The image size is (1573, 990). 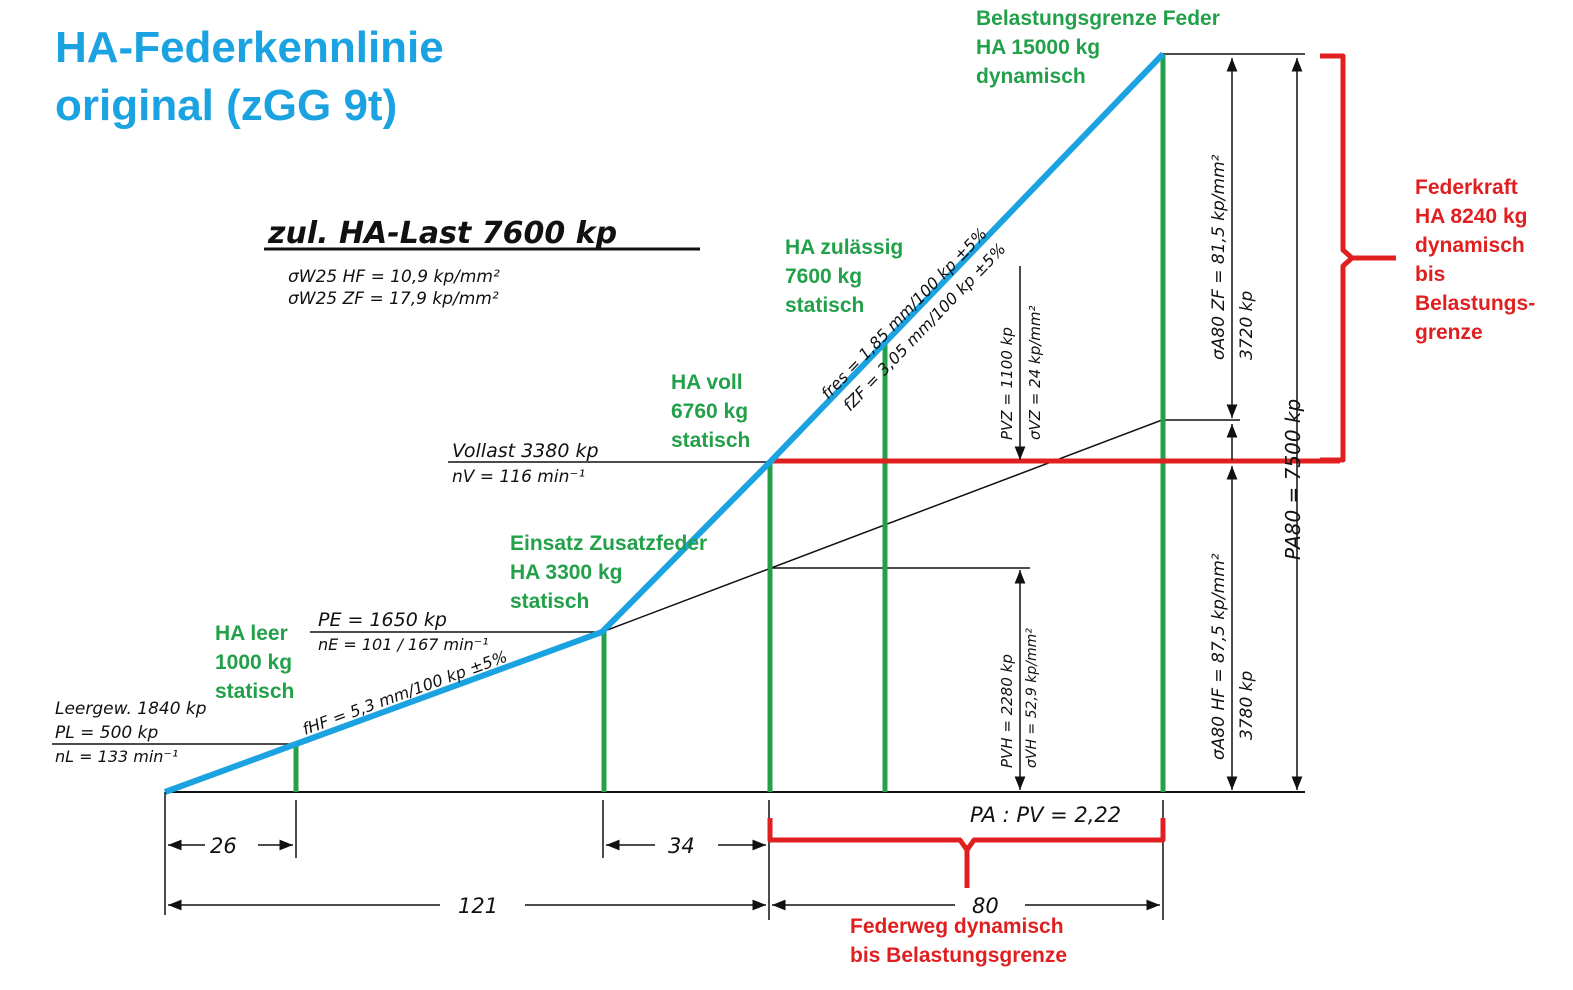 What do you see at coordinates (1007, 383) in the screenshot?
I see `pvz-label: PVZ = 1100 kp` at bounding box center [1007, 383].